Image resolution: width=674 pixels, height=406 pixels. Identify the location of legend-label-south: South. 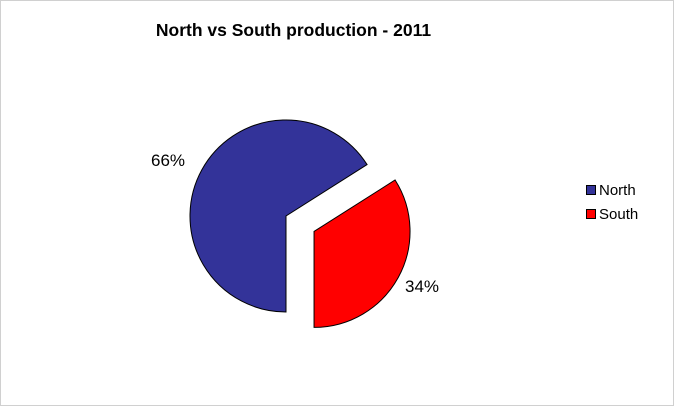
(619, 214).